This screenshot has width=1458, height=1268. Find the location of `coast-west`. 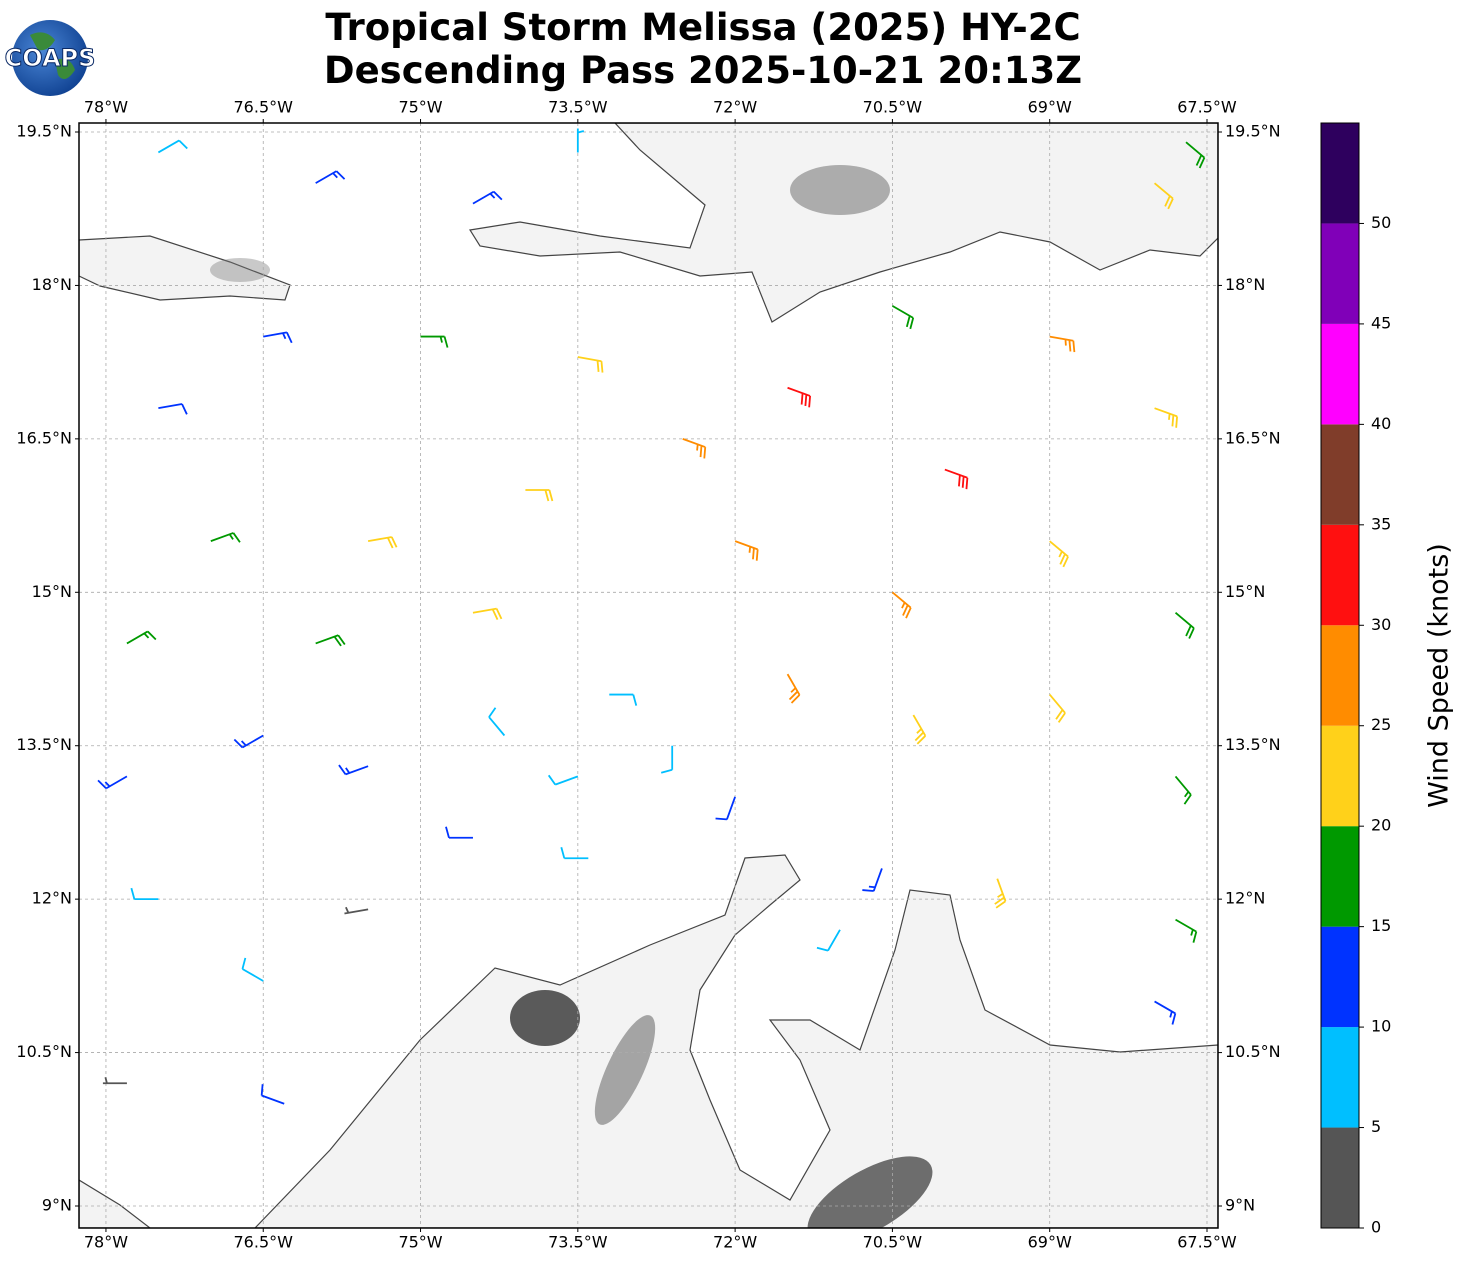

coast-west is located at coordinates (115, 1203).